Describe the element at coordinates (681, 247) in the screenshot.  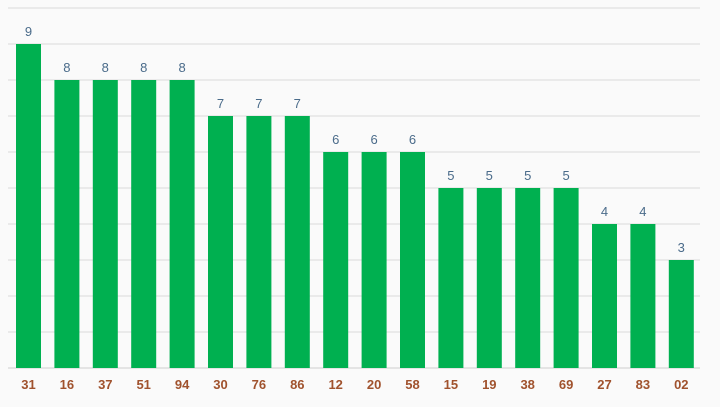
I see `value-label-02: 3` at that location.